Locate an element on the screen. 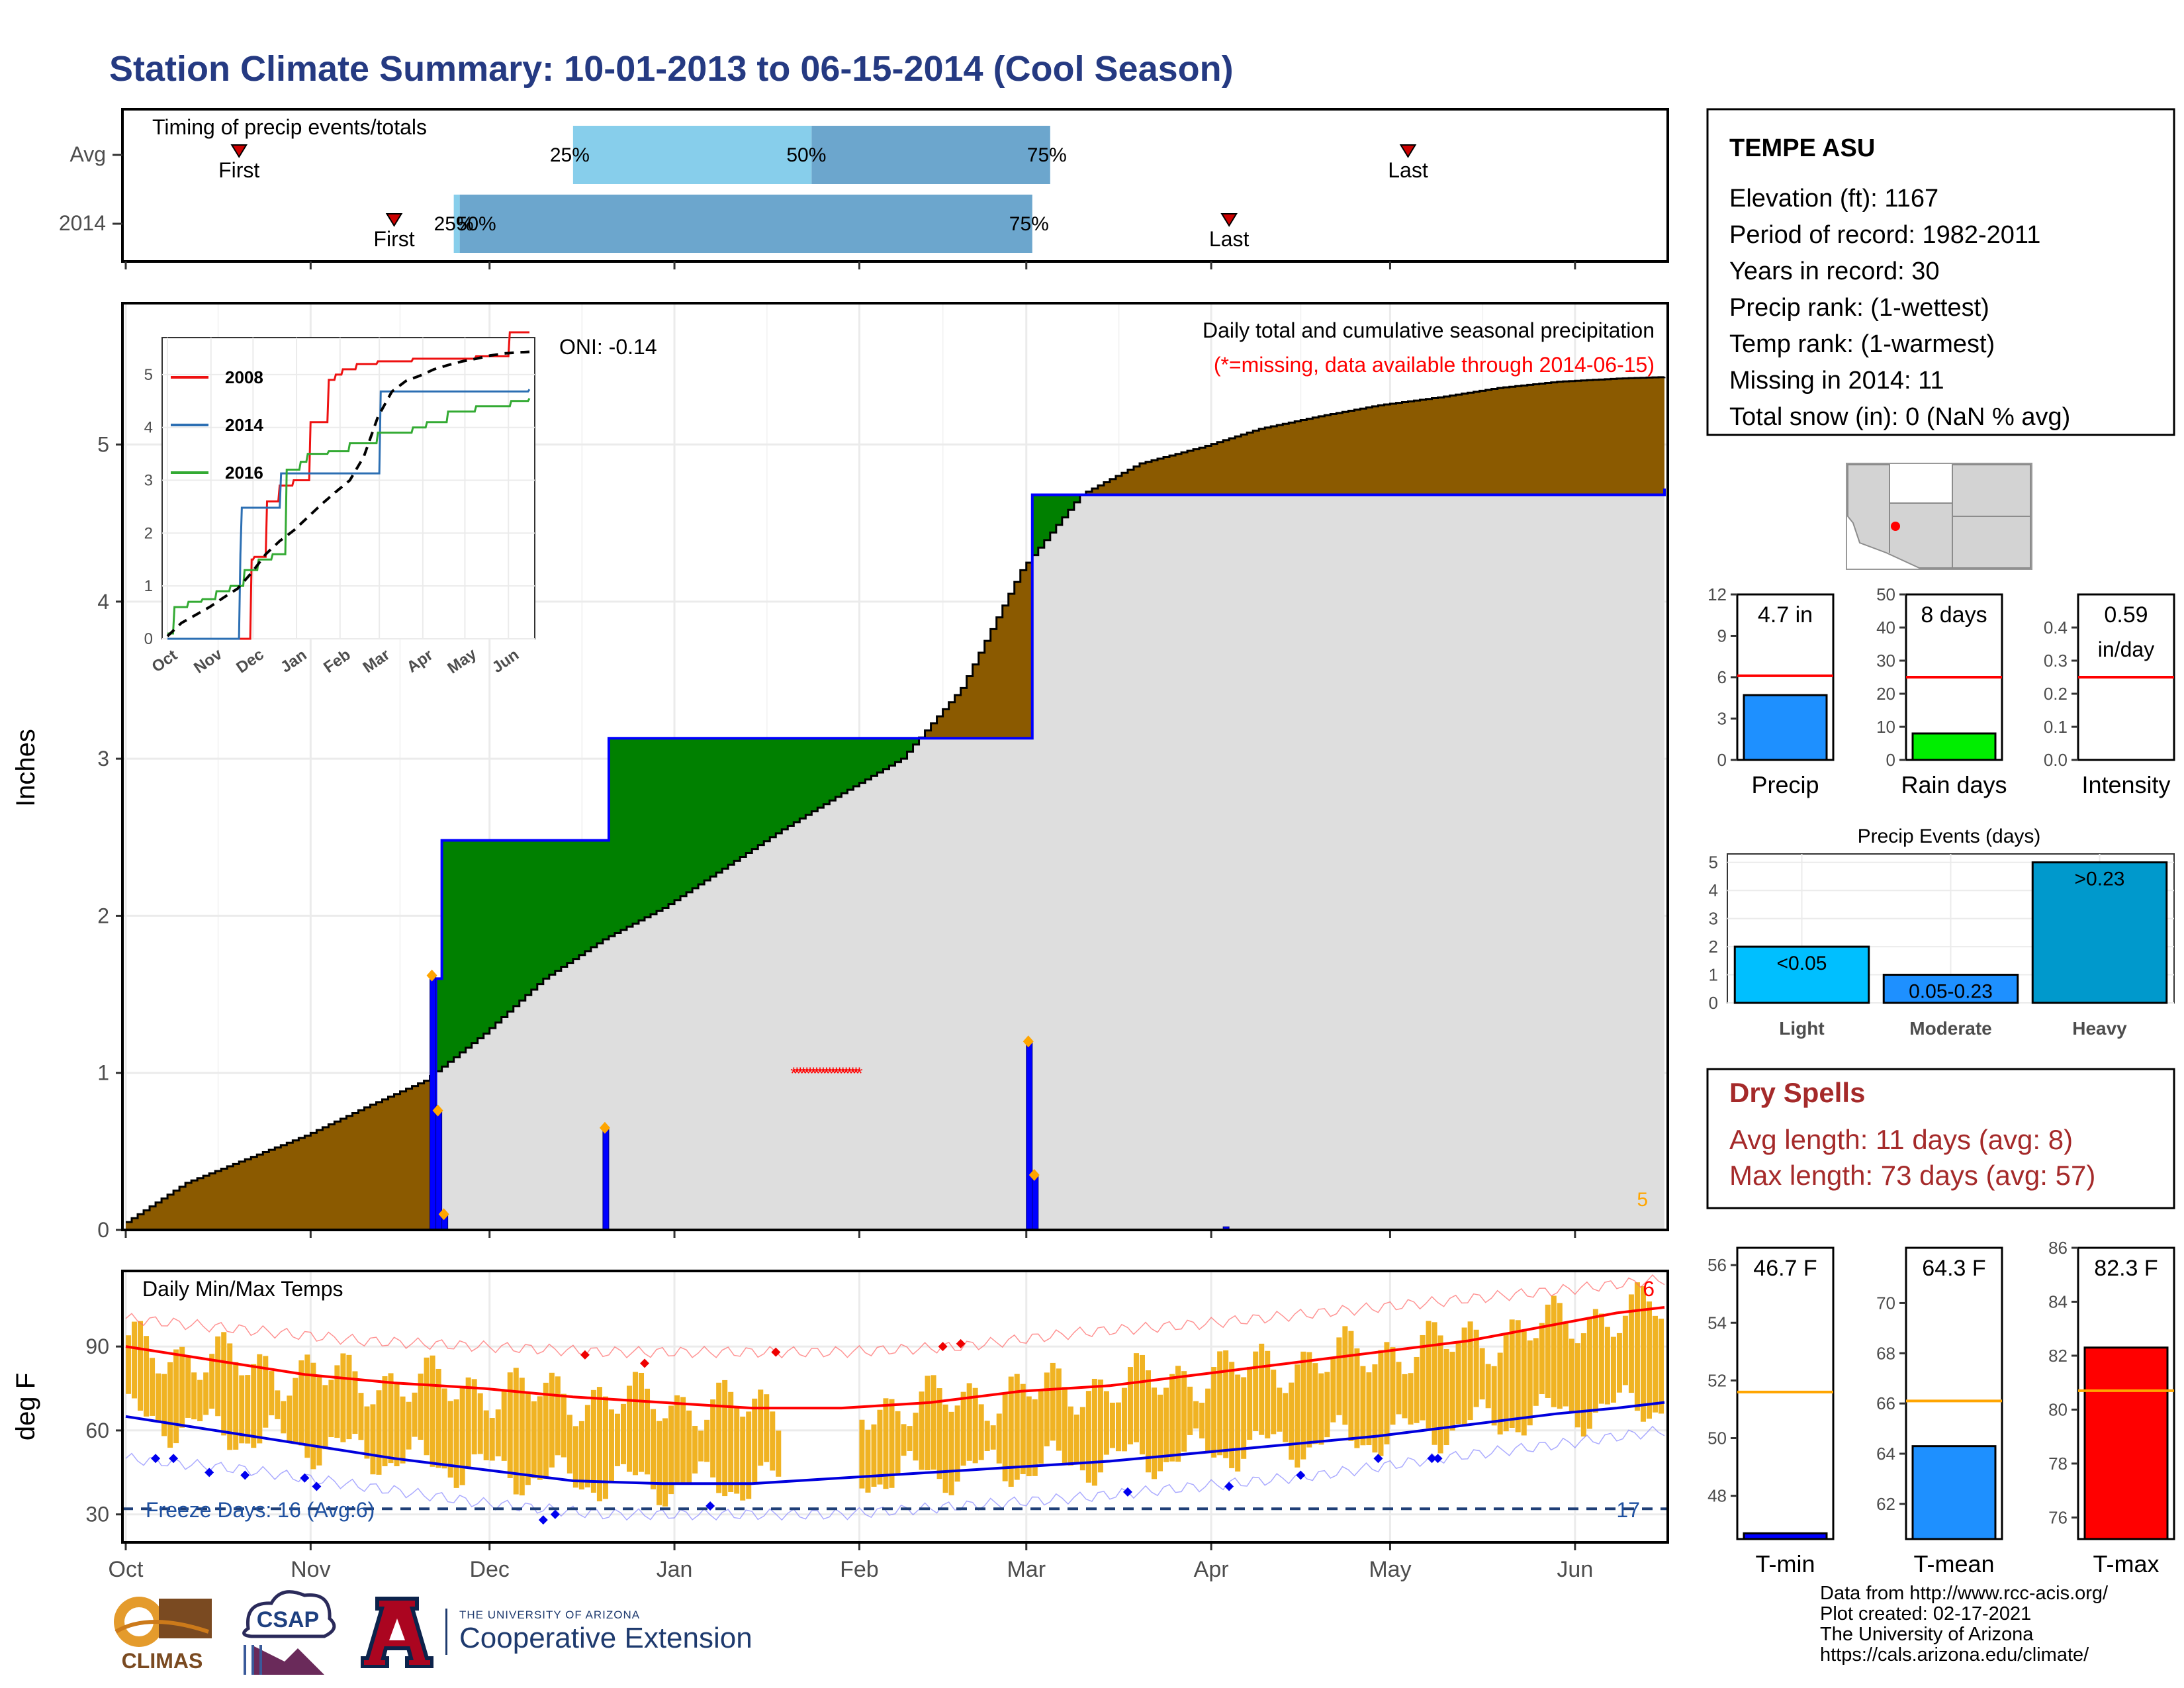 The image size is (2184, 1688). climas-logo-text: CLIMAS is located at coordinates (162, 1661).